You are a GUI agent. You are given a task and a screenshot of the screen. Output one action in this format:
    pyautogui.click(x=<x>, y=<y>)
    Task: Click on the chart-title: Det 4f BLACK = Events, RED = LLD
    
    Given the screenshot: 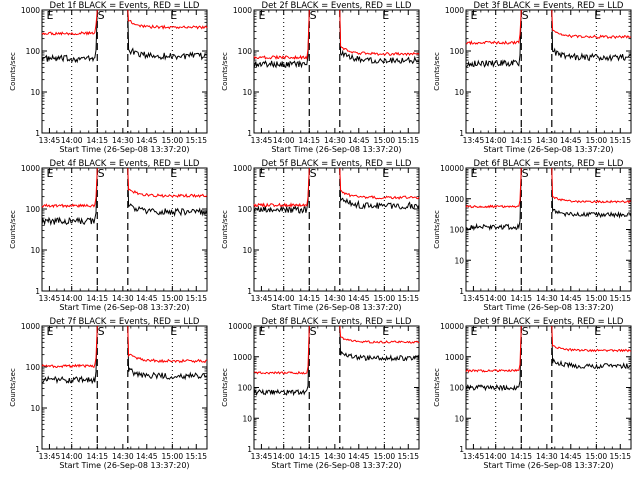 What is the action you would take?
    pyautogui.click(x=125, y=164)
    